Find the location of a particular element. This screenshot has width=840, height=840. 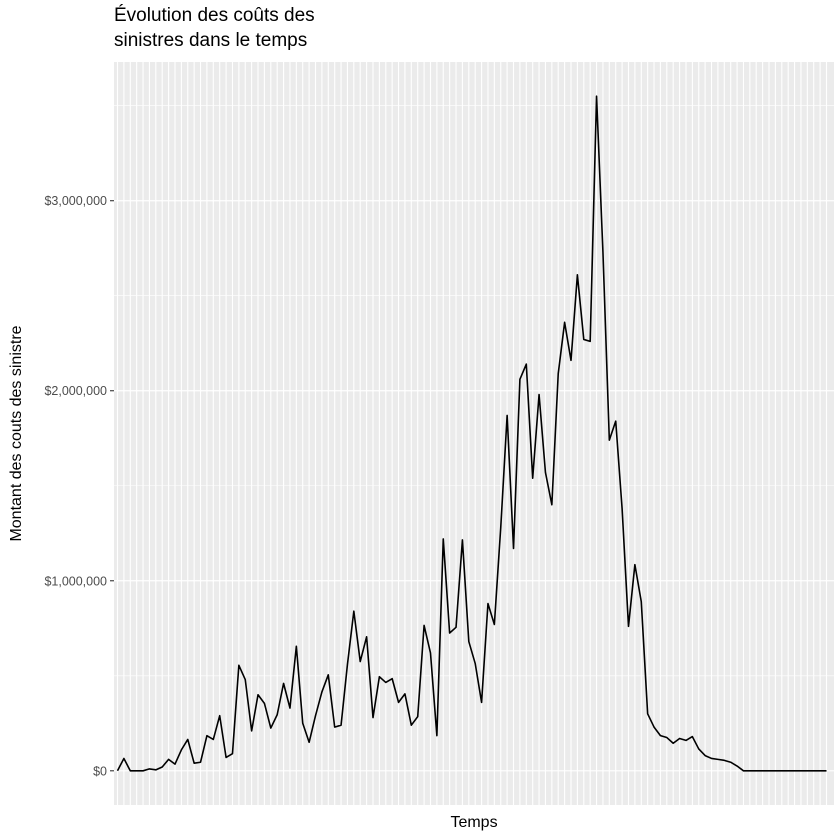

y-tick-label: $0 is located at coordinates (100, 771).